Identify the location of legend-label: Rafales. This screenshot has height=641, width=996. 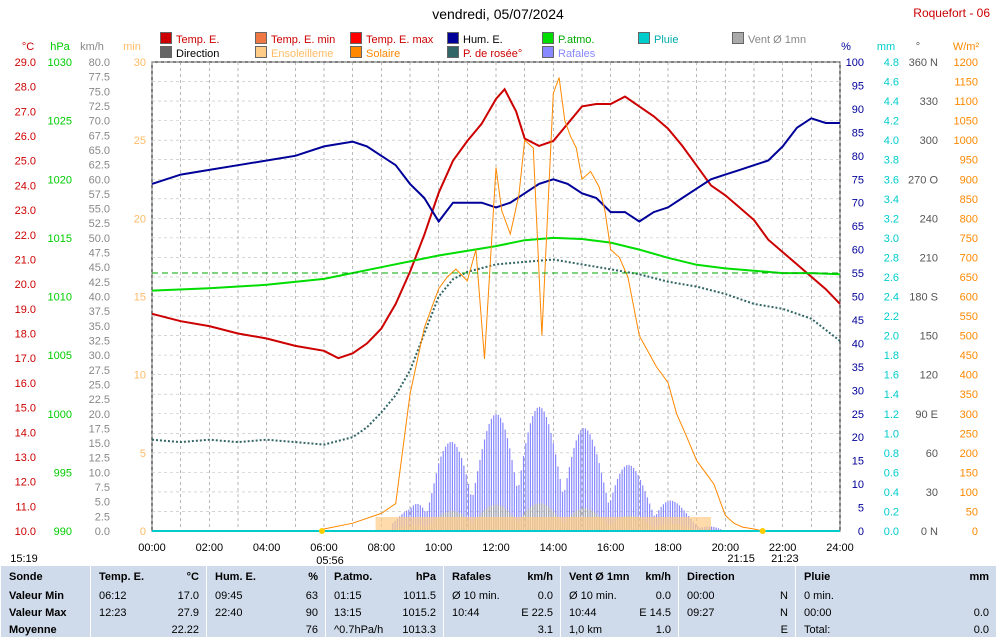
(577, 54).